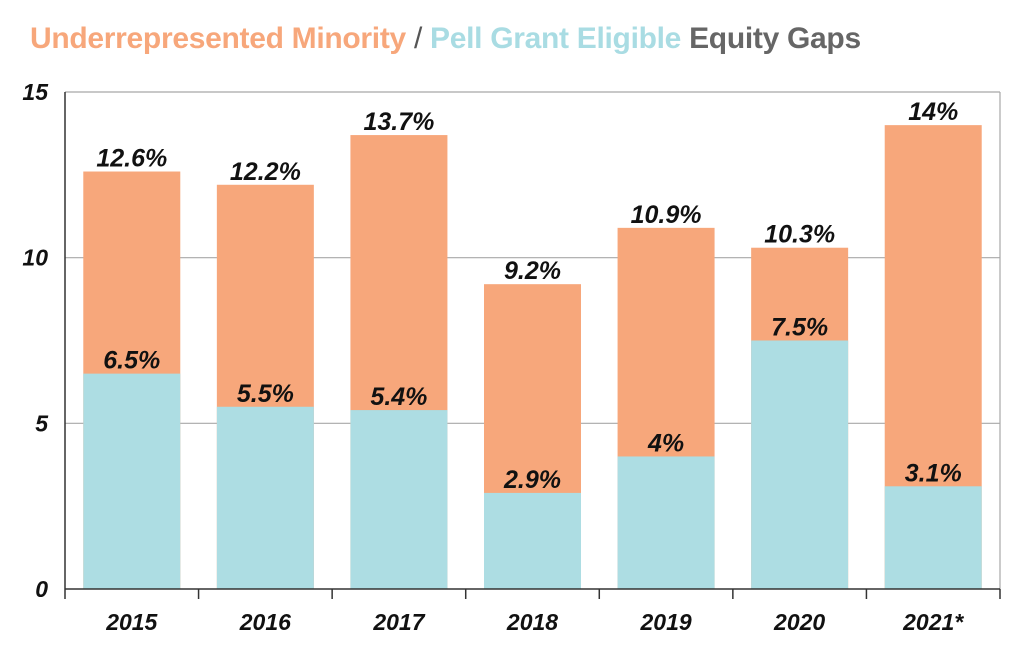  What do you see at coordinates (771, 38) in the screenshot?
I see `title-rest: Equity Gaps` at bounding box center [771, 38].